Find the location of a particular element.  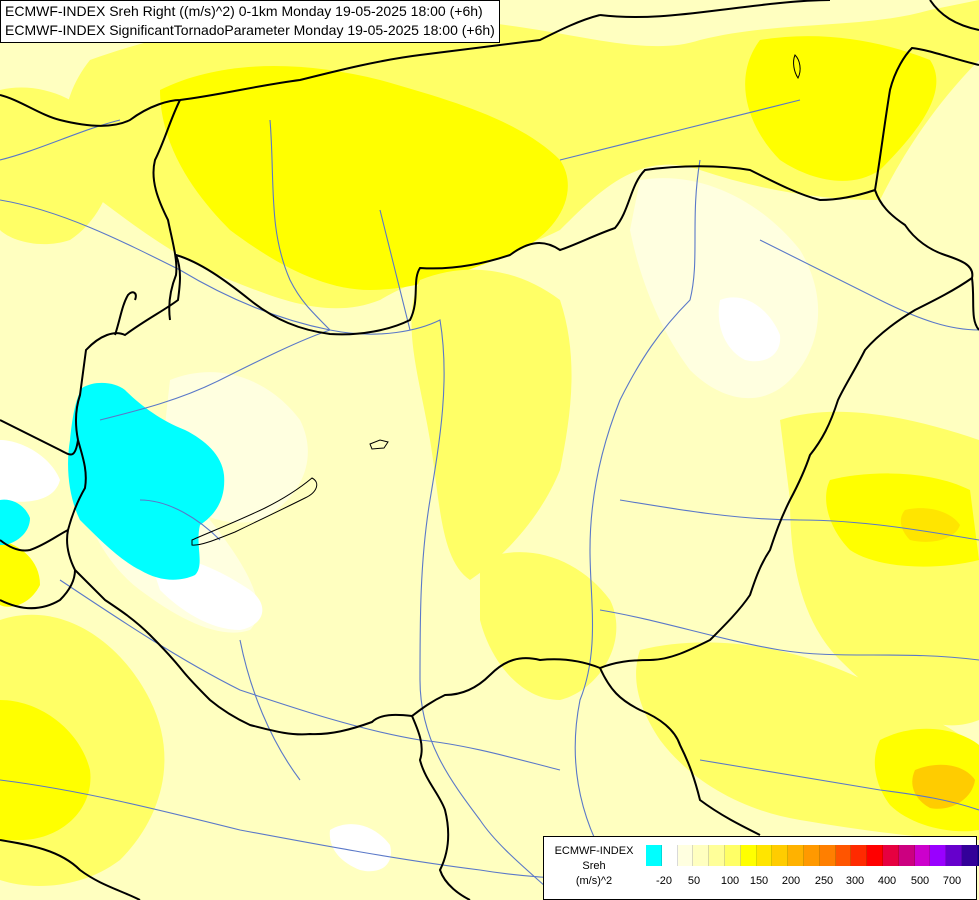

border-slovenia-austria is located at coordinates (39, 437).